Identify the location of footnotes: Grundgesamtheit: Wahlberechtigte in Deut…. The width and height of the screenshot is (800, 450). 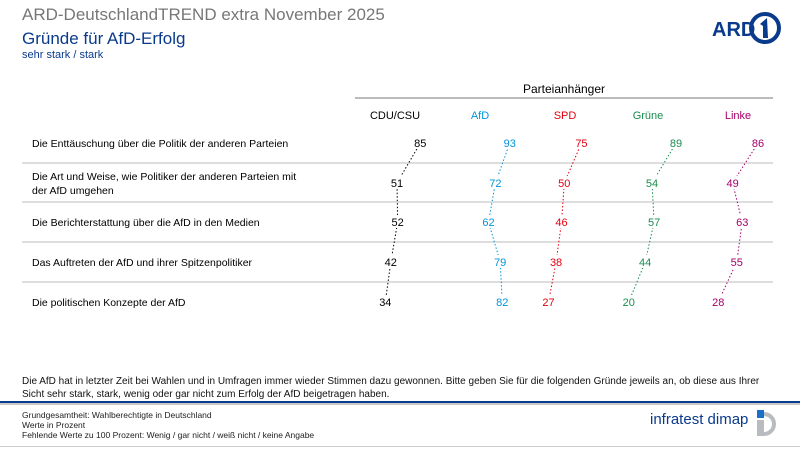
(168, 425).